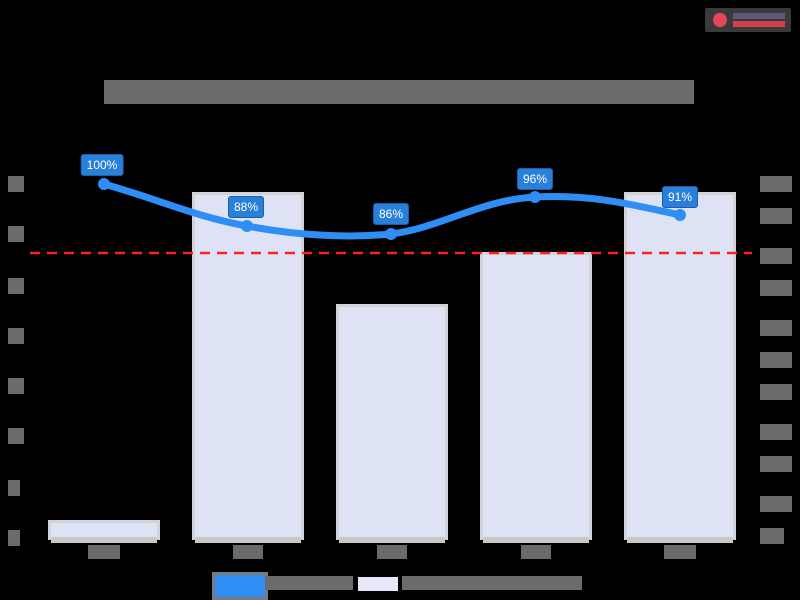 The width and height of the screenshot is (800, 600). I want to click on legend-swatch-bar, so click(378, 584).